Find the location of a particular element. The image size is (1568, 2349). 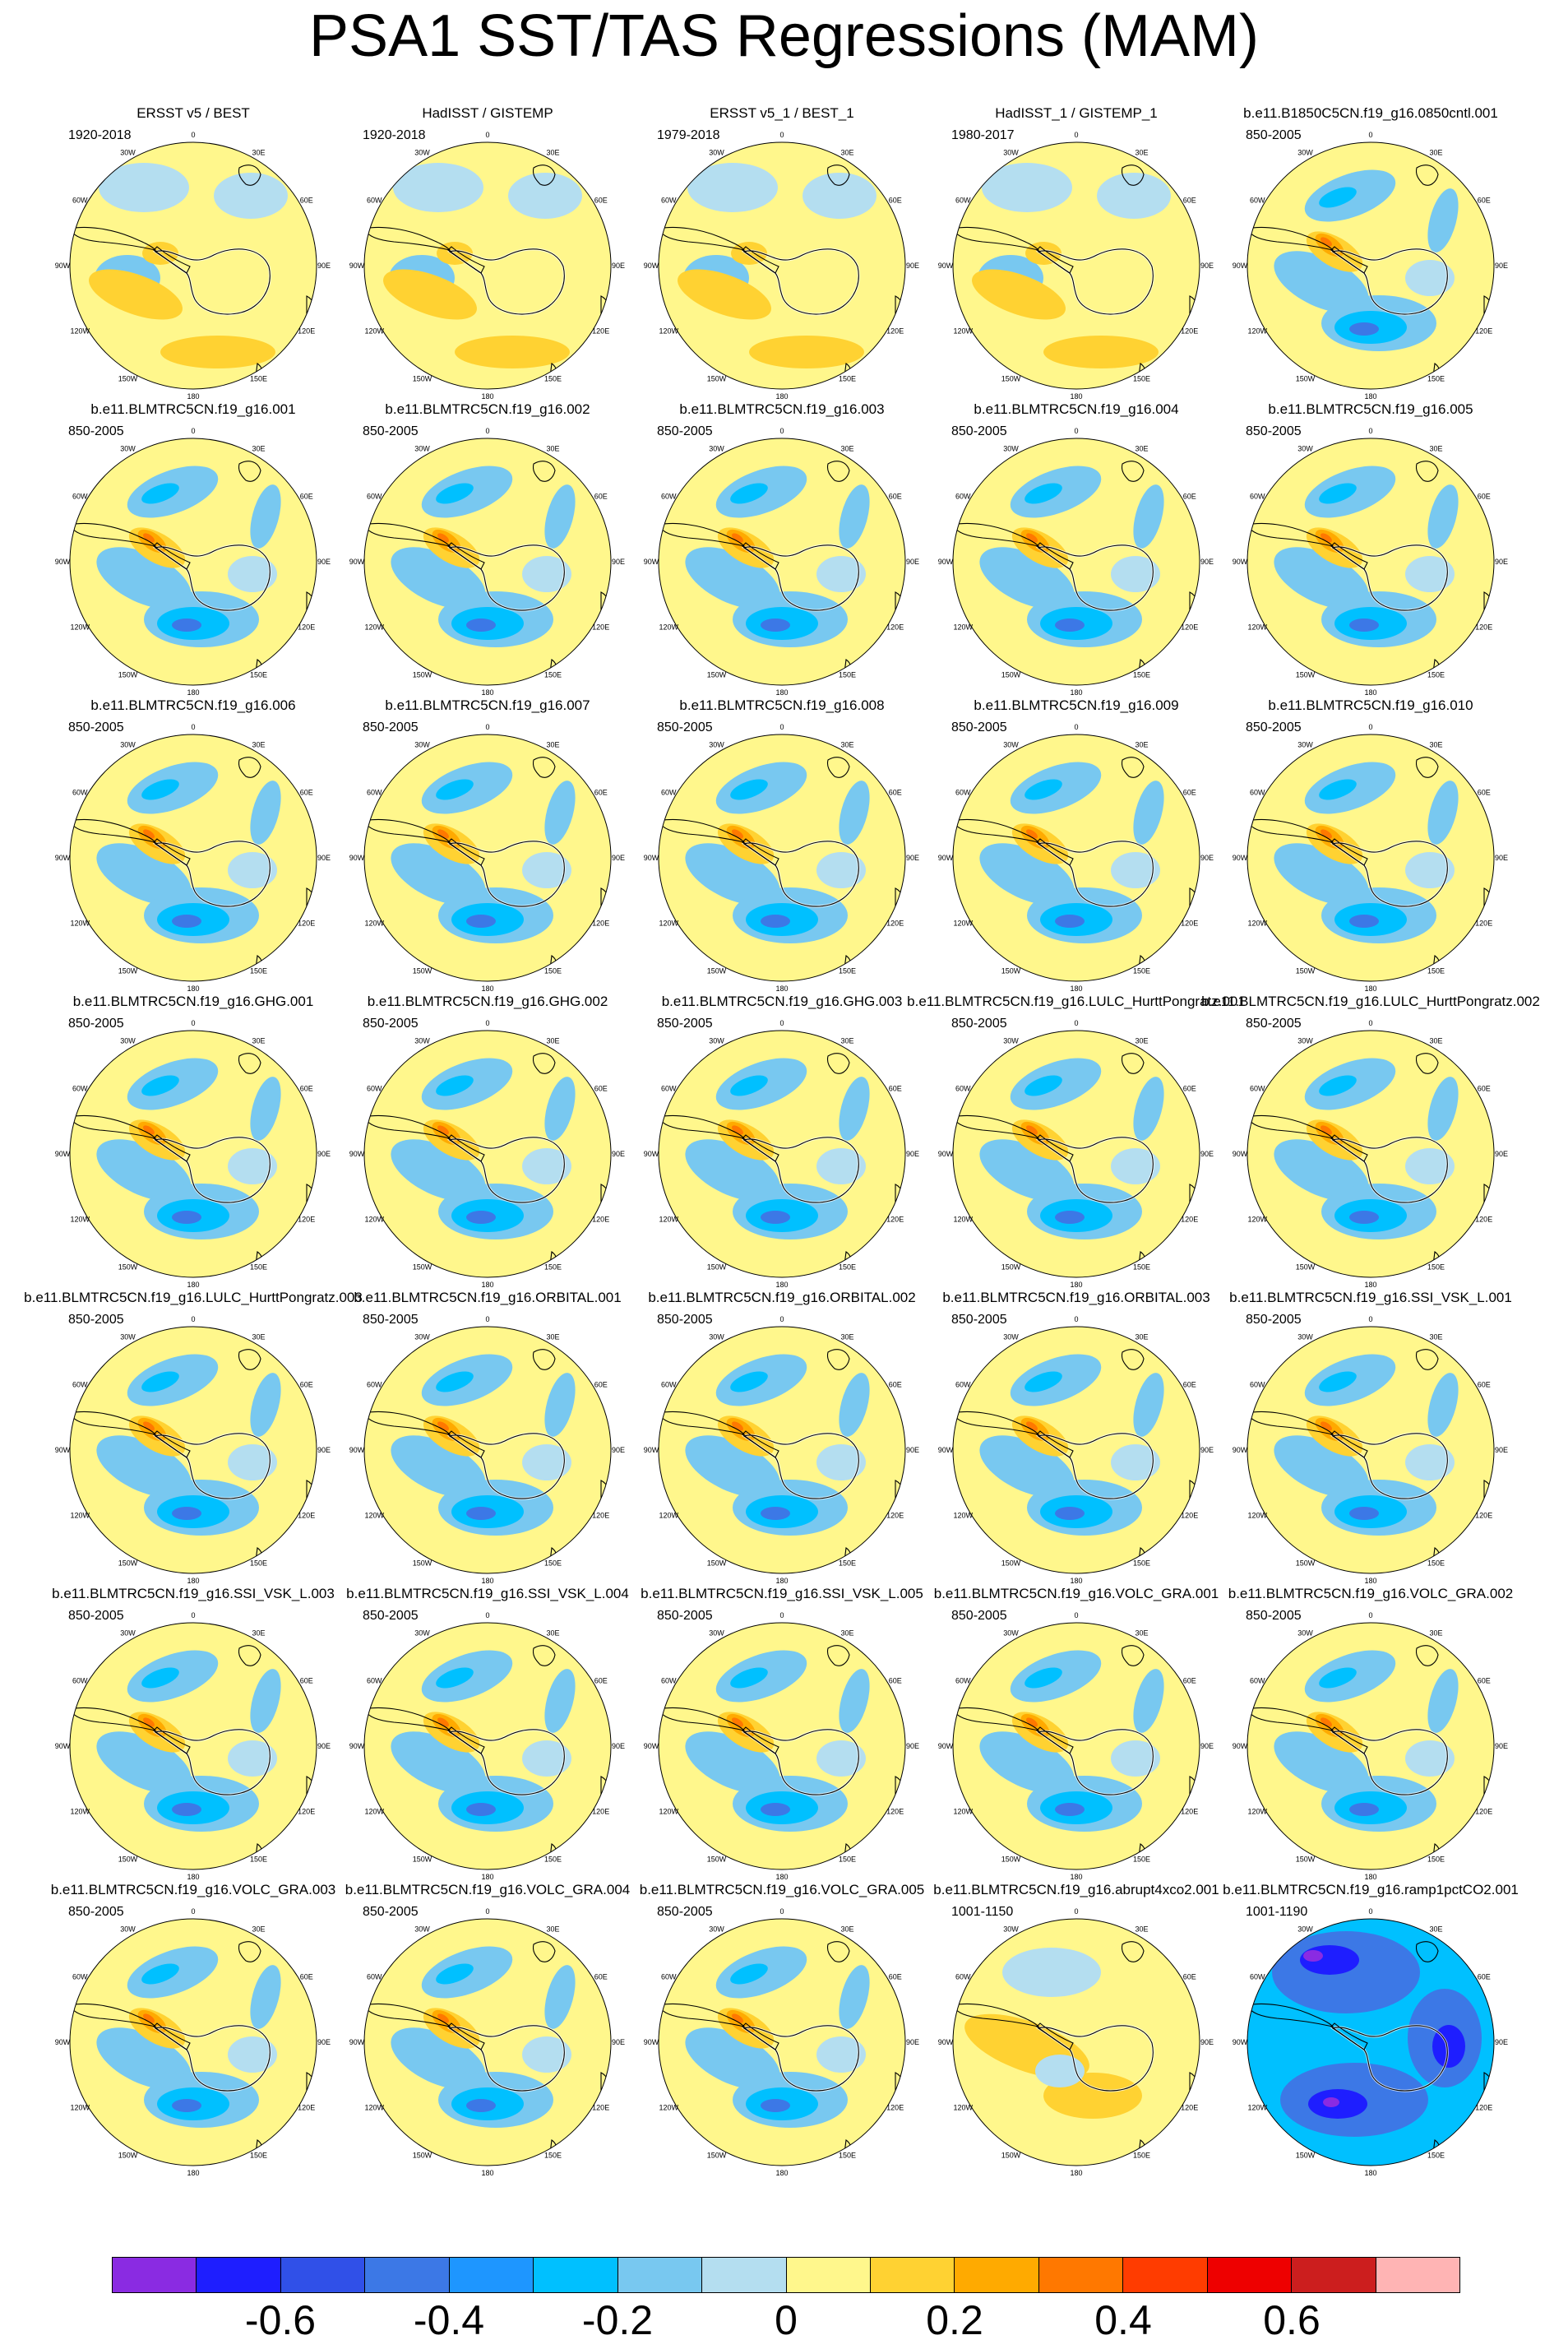

panel-period: 1980-2017 is located at coordinates (983, 135).